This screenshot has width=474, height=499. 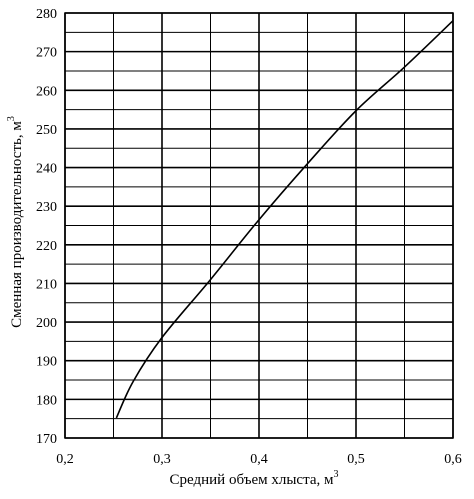 What do you see at coordinates (15, 222) in the screenshot?
I see `y-axis-title: Сменная производительность, м3` at bounding box center [15, 222].